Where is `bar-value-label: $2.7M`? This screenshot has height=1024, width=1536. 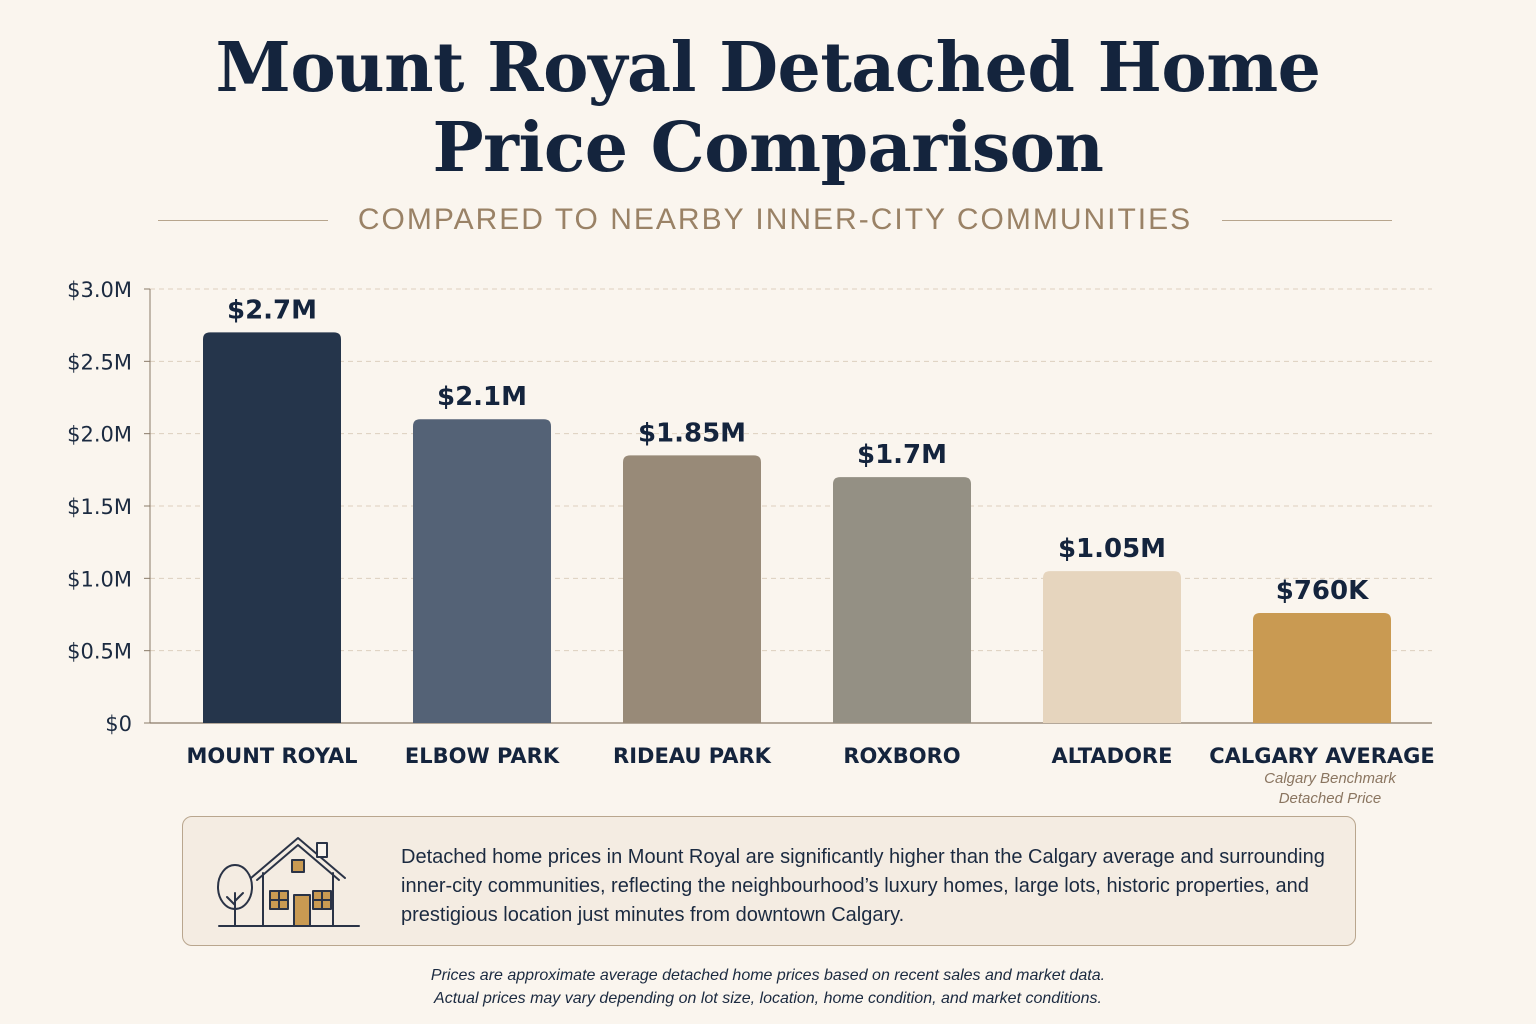 bar-value-label: $2.7M is located at coordinates (272, 310).